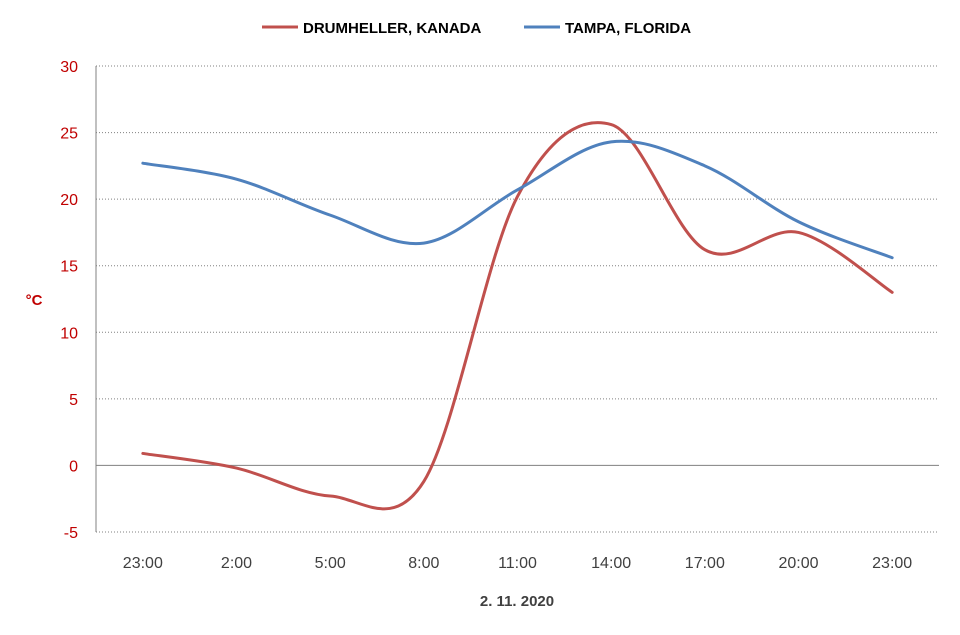  What do you see at coordinates (34, 300) in the screenshot?
I see `y-axis-title: °C` at bounding box center [34, 300].